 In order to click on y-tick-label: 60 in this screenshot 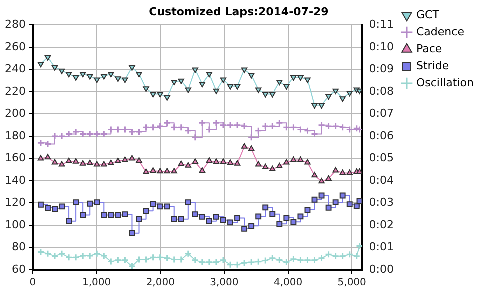, I will do `click(19, 269)`.